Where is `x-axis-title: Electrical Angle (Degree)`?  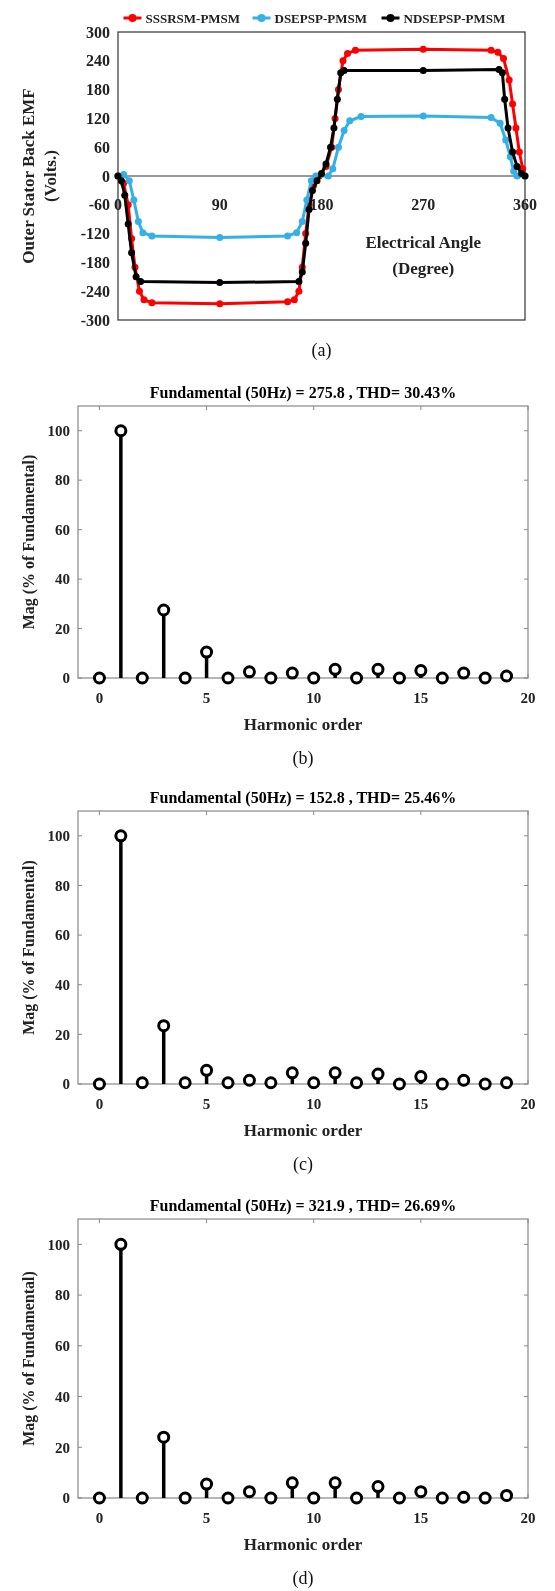 x-axis-title: Electrical Angle (Degree) is located at coordinates (423, 255).